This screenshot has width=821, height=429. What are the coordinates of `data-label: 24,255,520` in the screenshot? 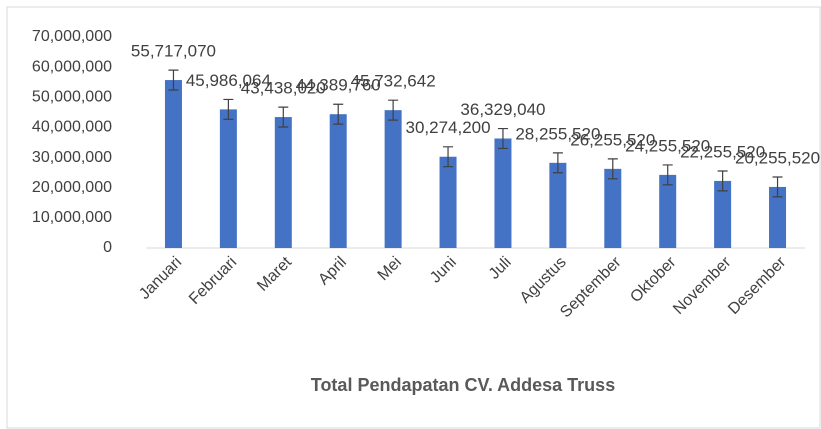 It's located at (667, 145).